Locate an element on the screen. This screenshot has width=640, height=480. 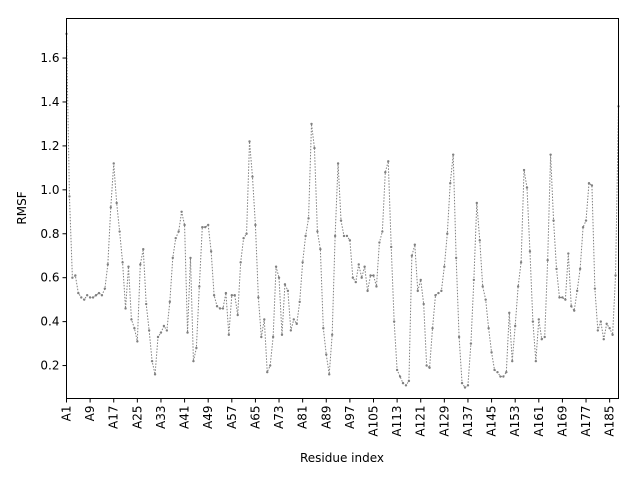
x-tick-label: A177 is located at coordinates (586, 421).